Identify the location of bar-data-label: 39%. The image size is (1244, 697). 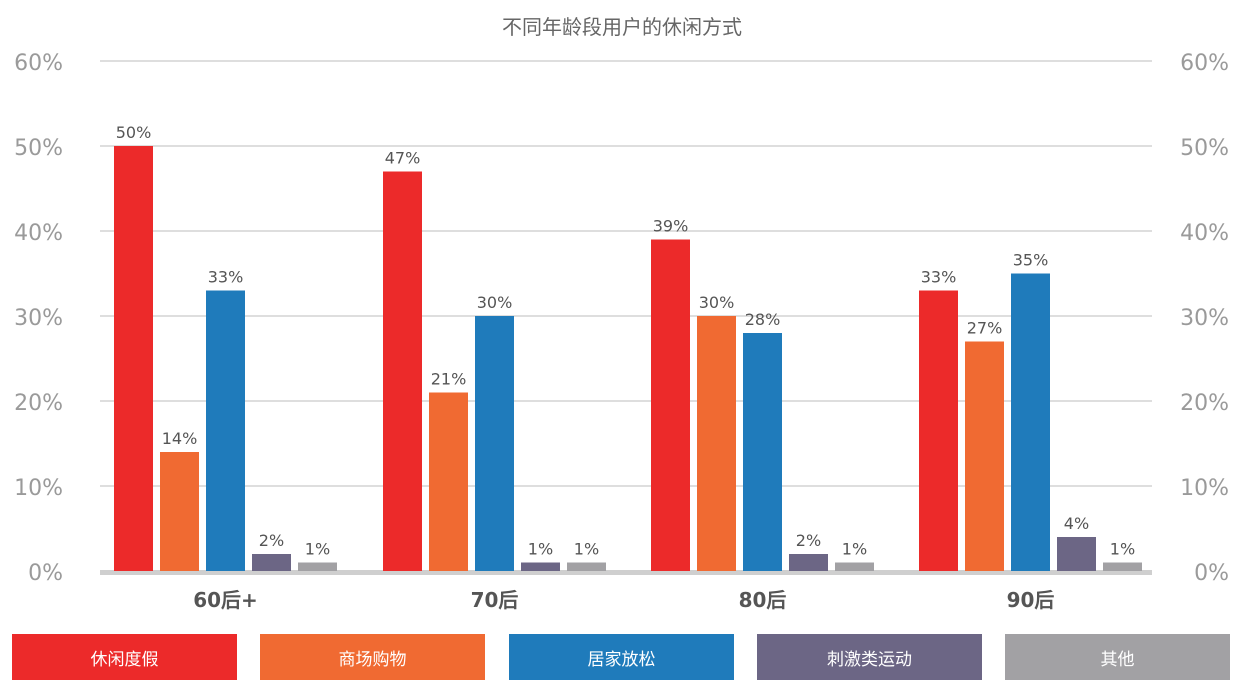
(671, 226).